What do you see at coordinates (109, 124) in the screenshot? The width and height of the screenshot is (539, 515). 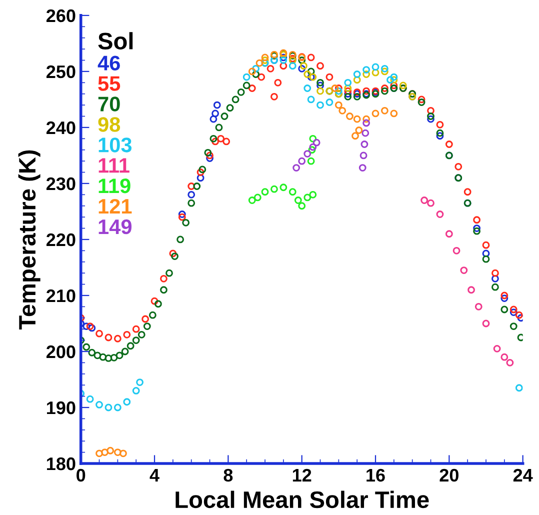 I see `text: 98` at bounding box center [109, 124].